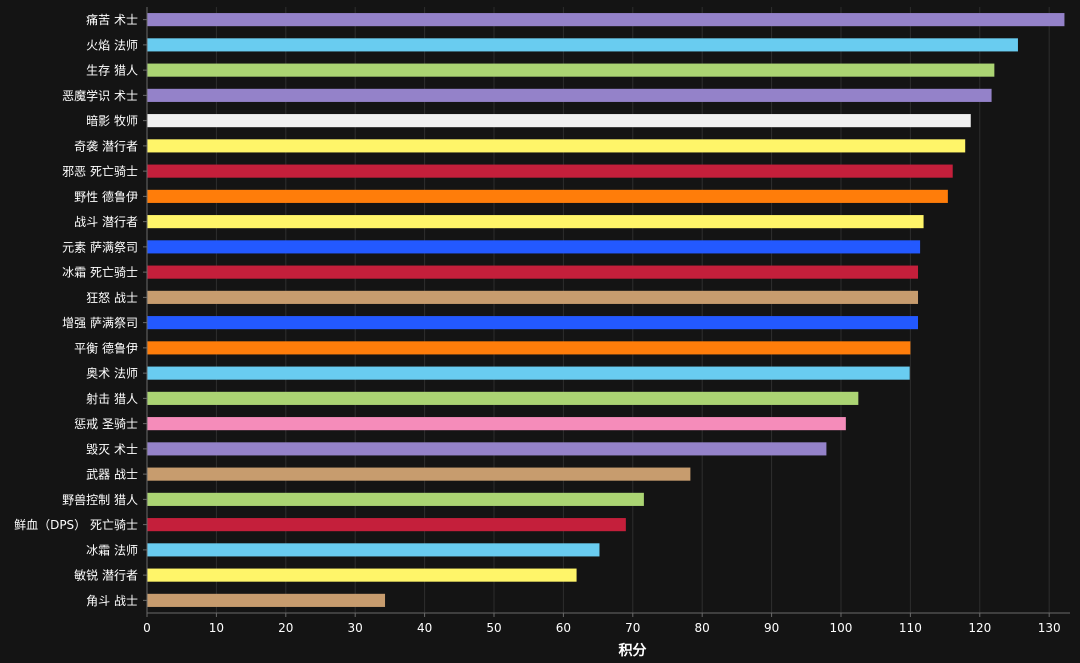  What do you see at coordinates (147, 628) in the screenshot?
I see `x-tick-label: 0` at bounding box center [147, 628].